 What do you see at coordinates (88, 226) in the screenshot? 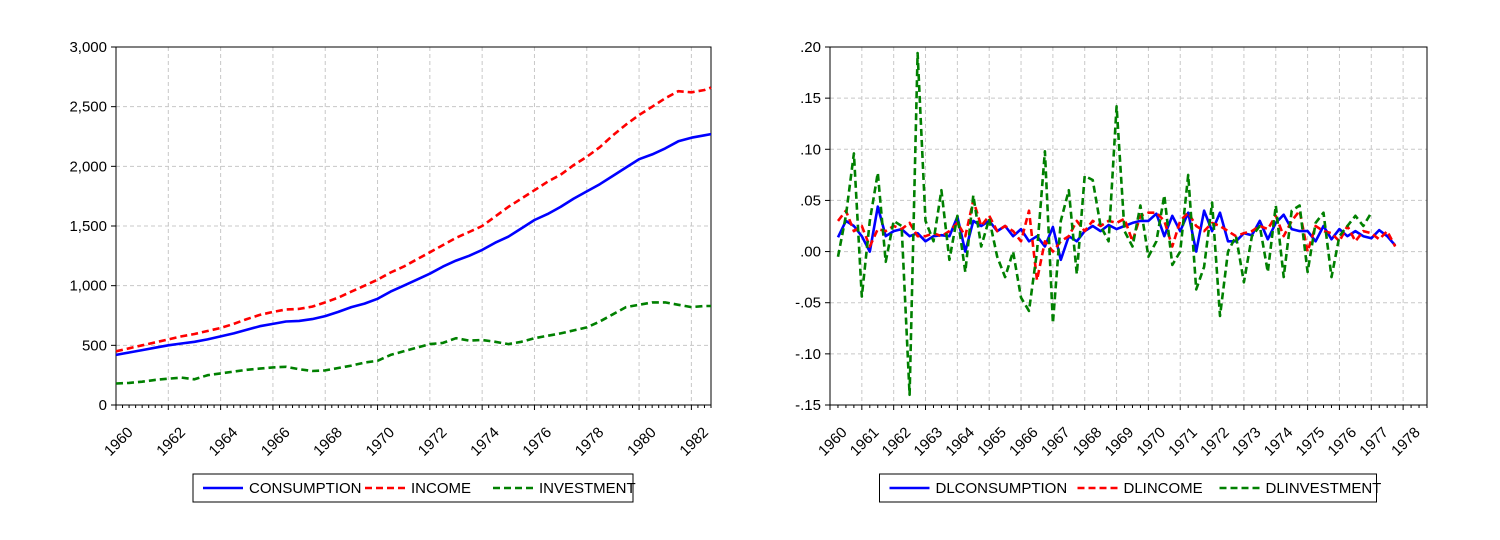
I see `y-tick-label: 1,500` at bounding box center [88, 226].